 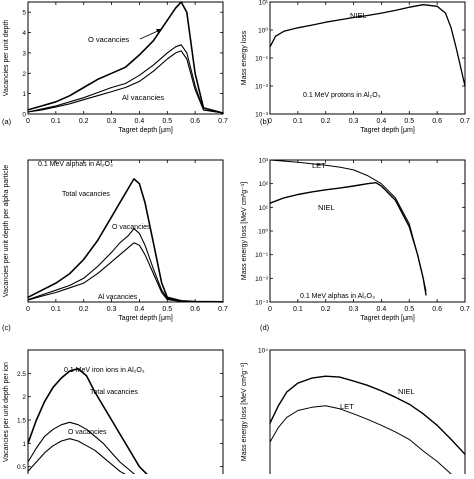 What do you see at coordinates (131, 227) in the screenshot?
I see `panel-c-annotation-o-vacancies: O vacancies` at bounding box center [131, 227].